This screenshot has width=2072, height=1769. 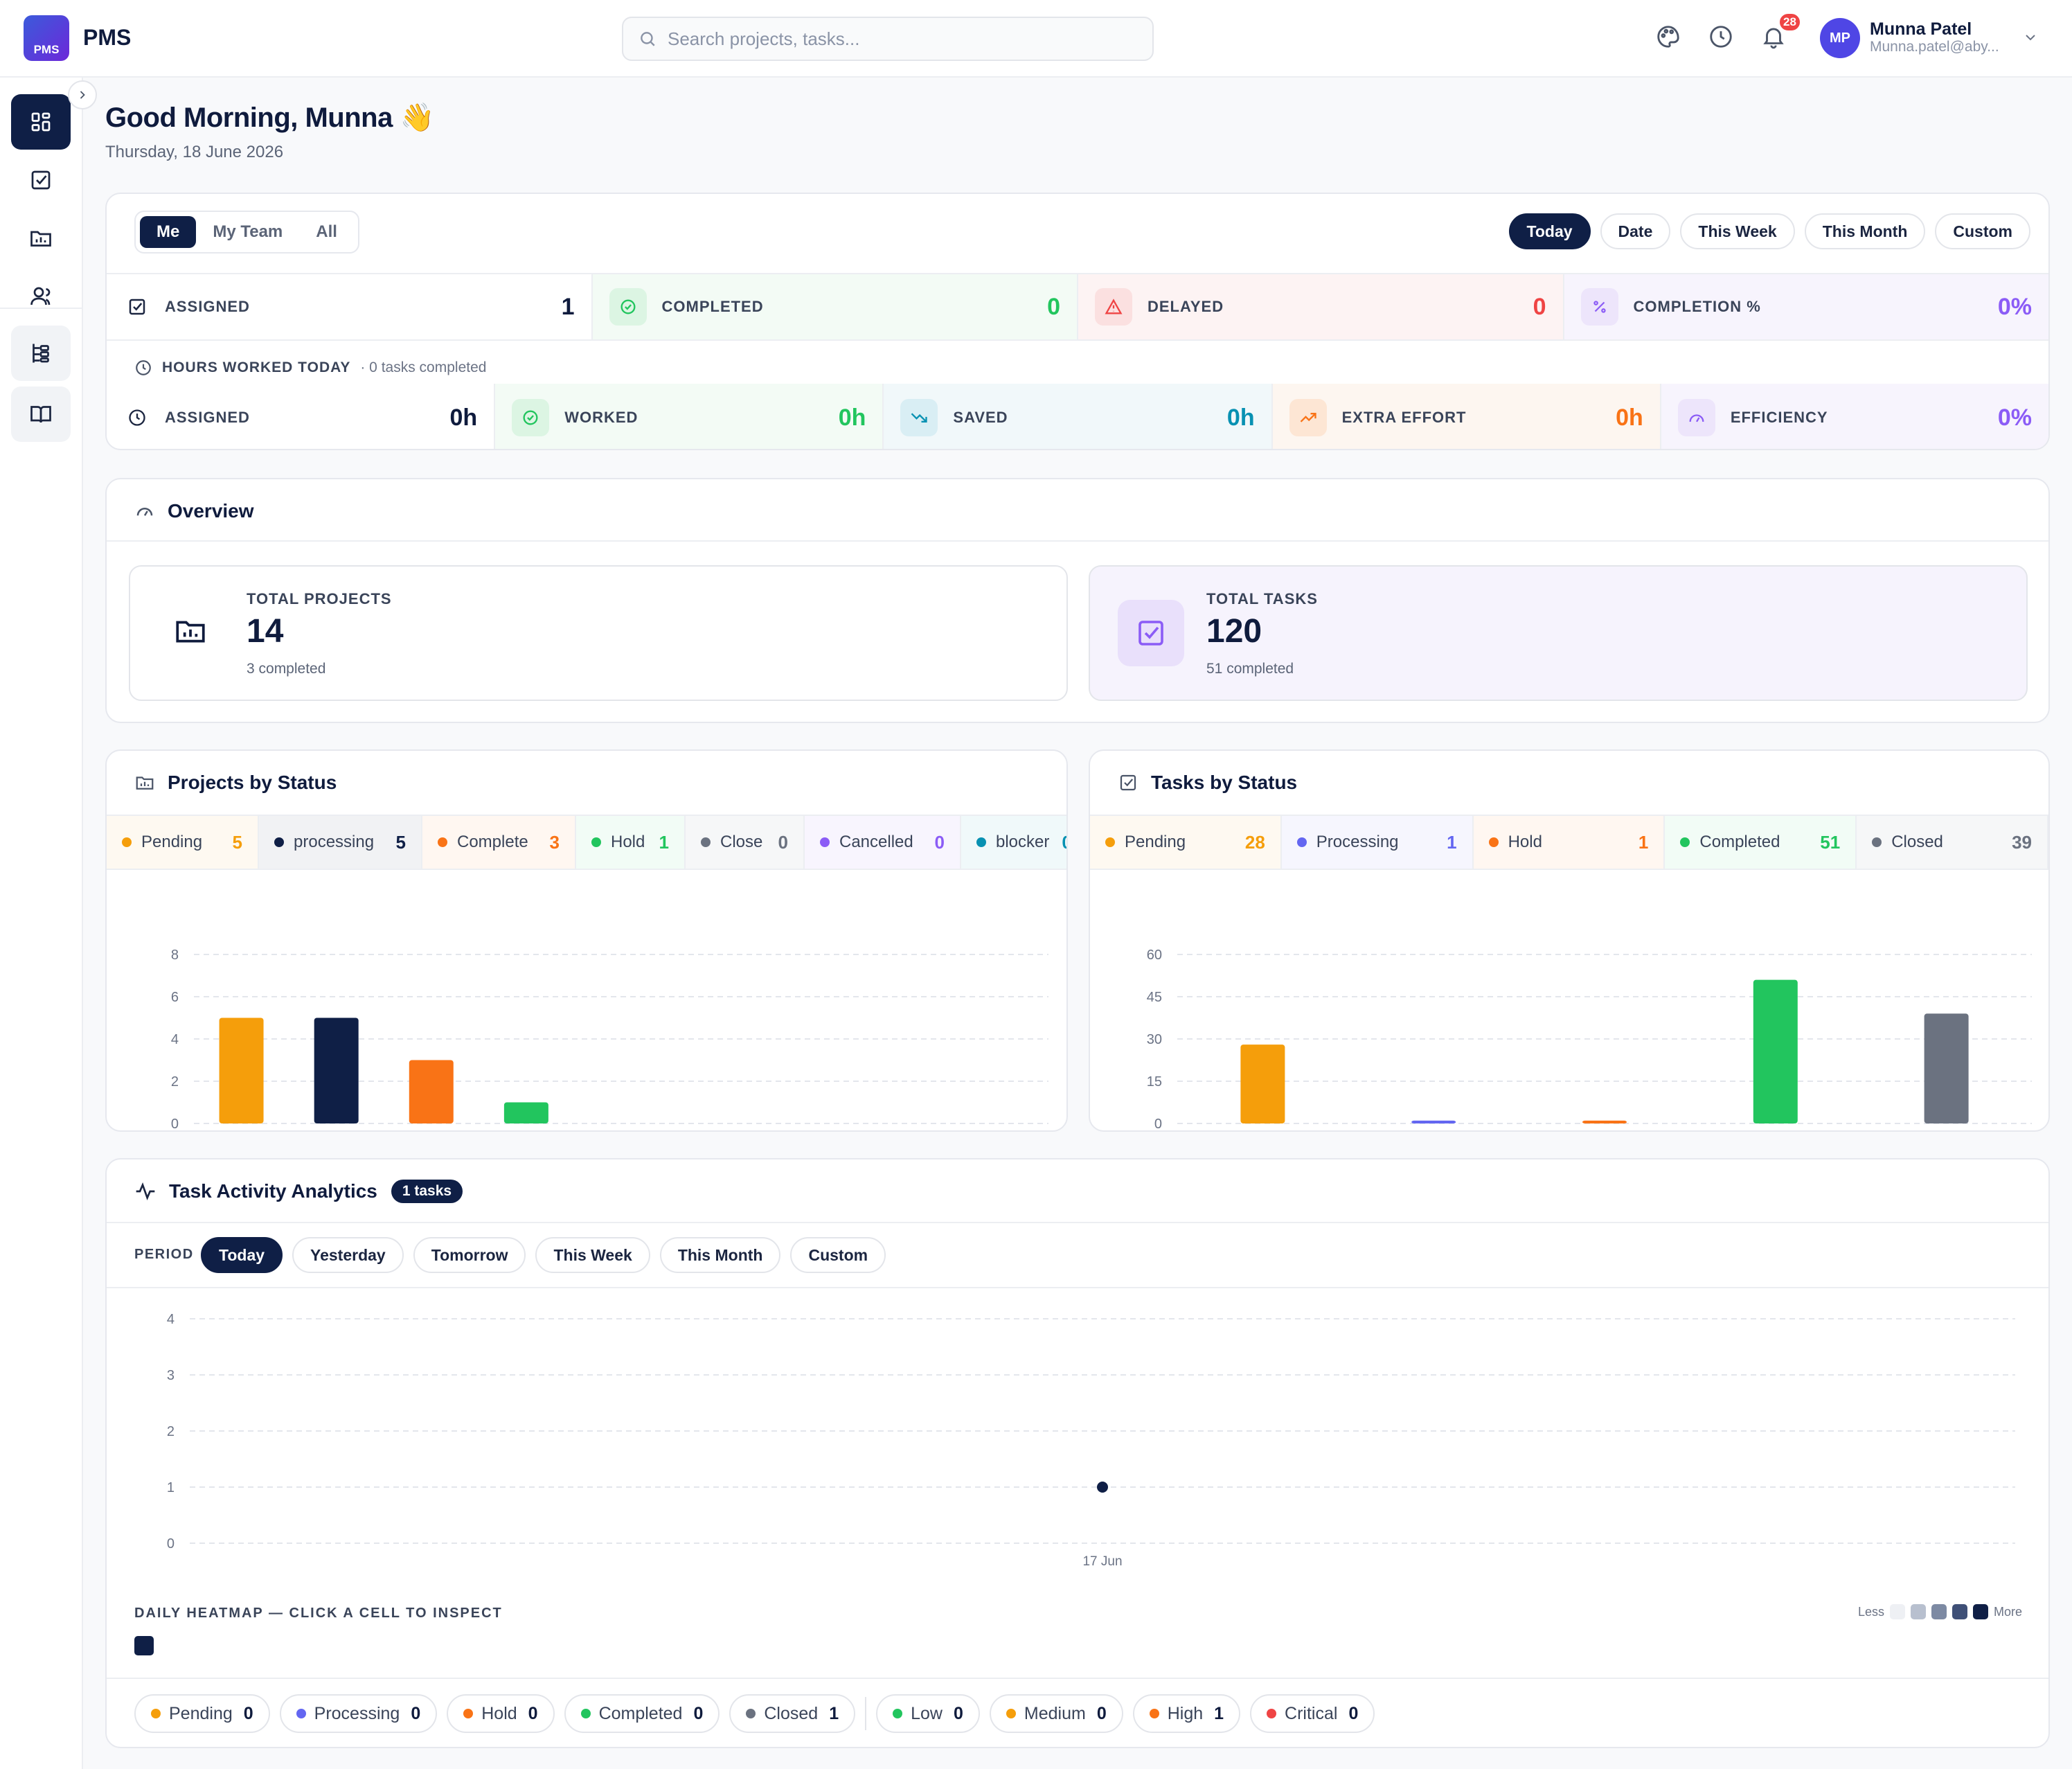 What do you see at coordinates (1840, 38) in the screenshot?
I see `avatar: MP` at bounding box center [1840, 38].